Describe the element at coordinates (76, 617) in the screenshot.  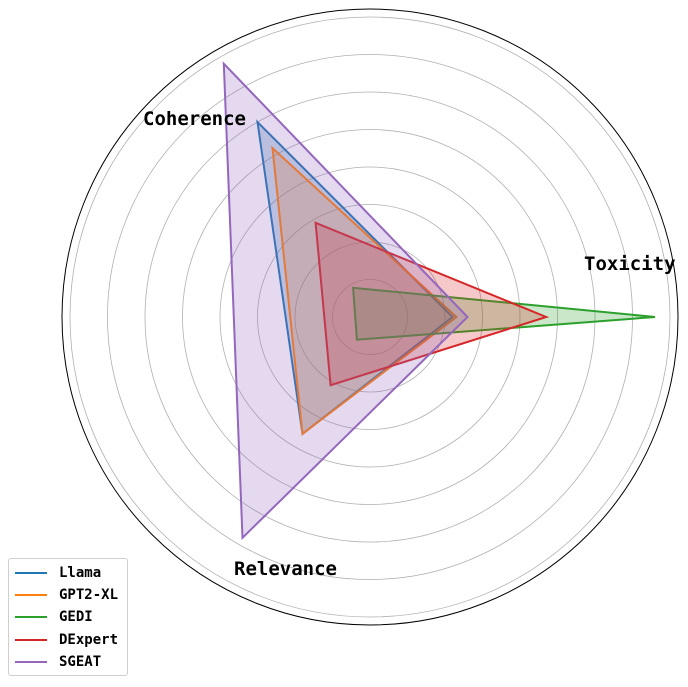
I see `legend-label-gedi: GEDI` at that location.